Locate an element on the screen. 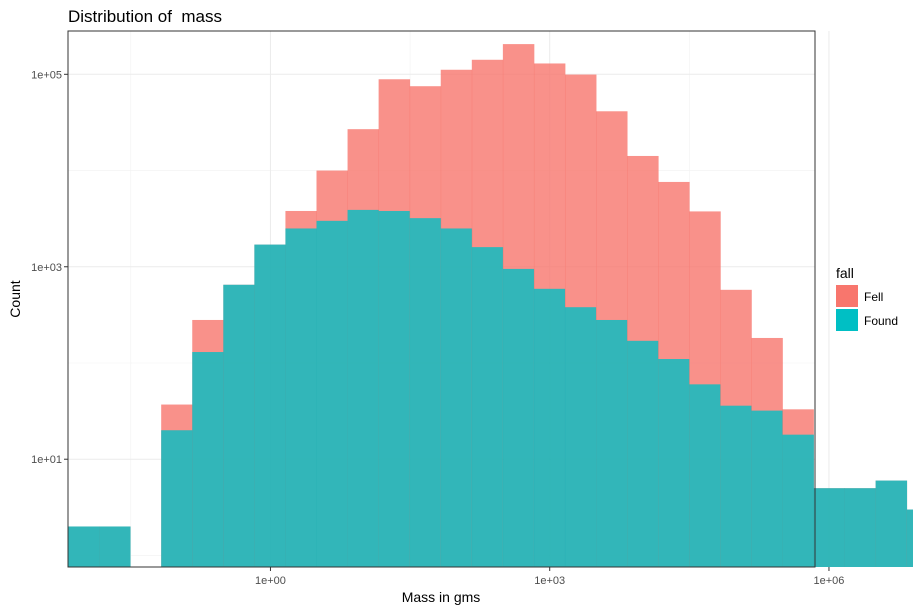 The image size is (913, 614). y-tick-label: 1e+03 is located at coordinates (46, 268).